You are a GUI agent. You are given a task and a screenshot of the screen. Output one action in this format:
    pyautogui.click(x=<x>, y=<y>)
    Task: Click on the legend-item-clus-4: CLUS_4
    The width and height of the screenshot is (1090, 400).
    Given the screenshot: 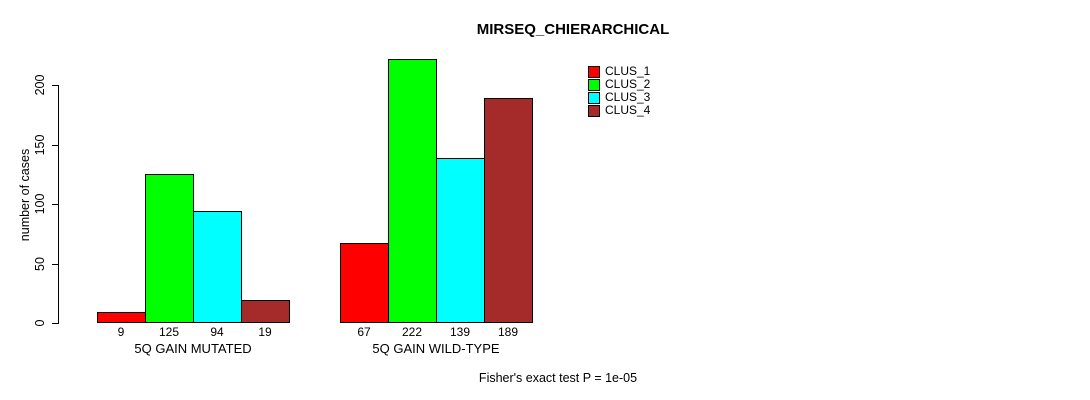 What is the action you would take?
    pyautogui.click(x=619, y=110)
    